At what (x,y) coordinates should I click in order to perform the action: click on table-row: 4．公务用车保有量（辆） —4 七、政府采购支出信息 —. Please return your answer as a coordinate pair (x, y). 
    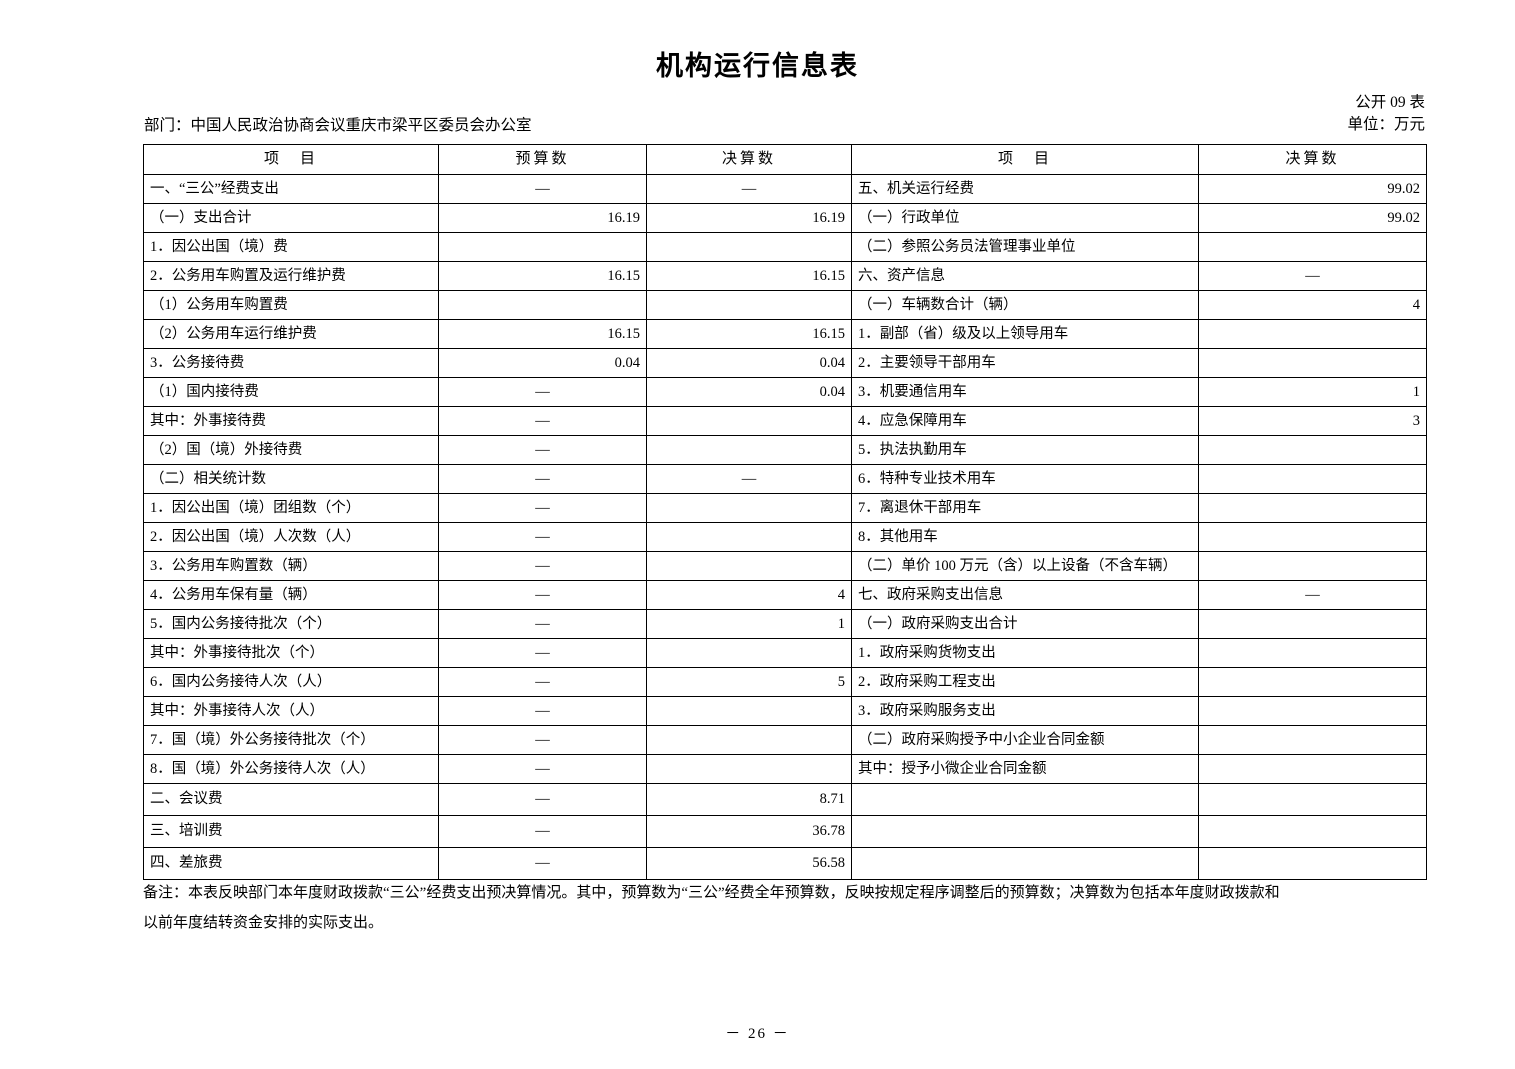
    Looking at the image, I should click on (785, 595).